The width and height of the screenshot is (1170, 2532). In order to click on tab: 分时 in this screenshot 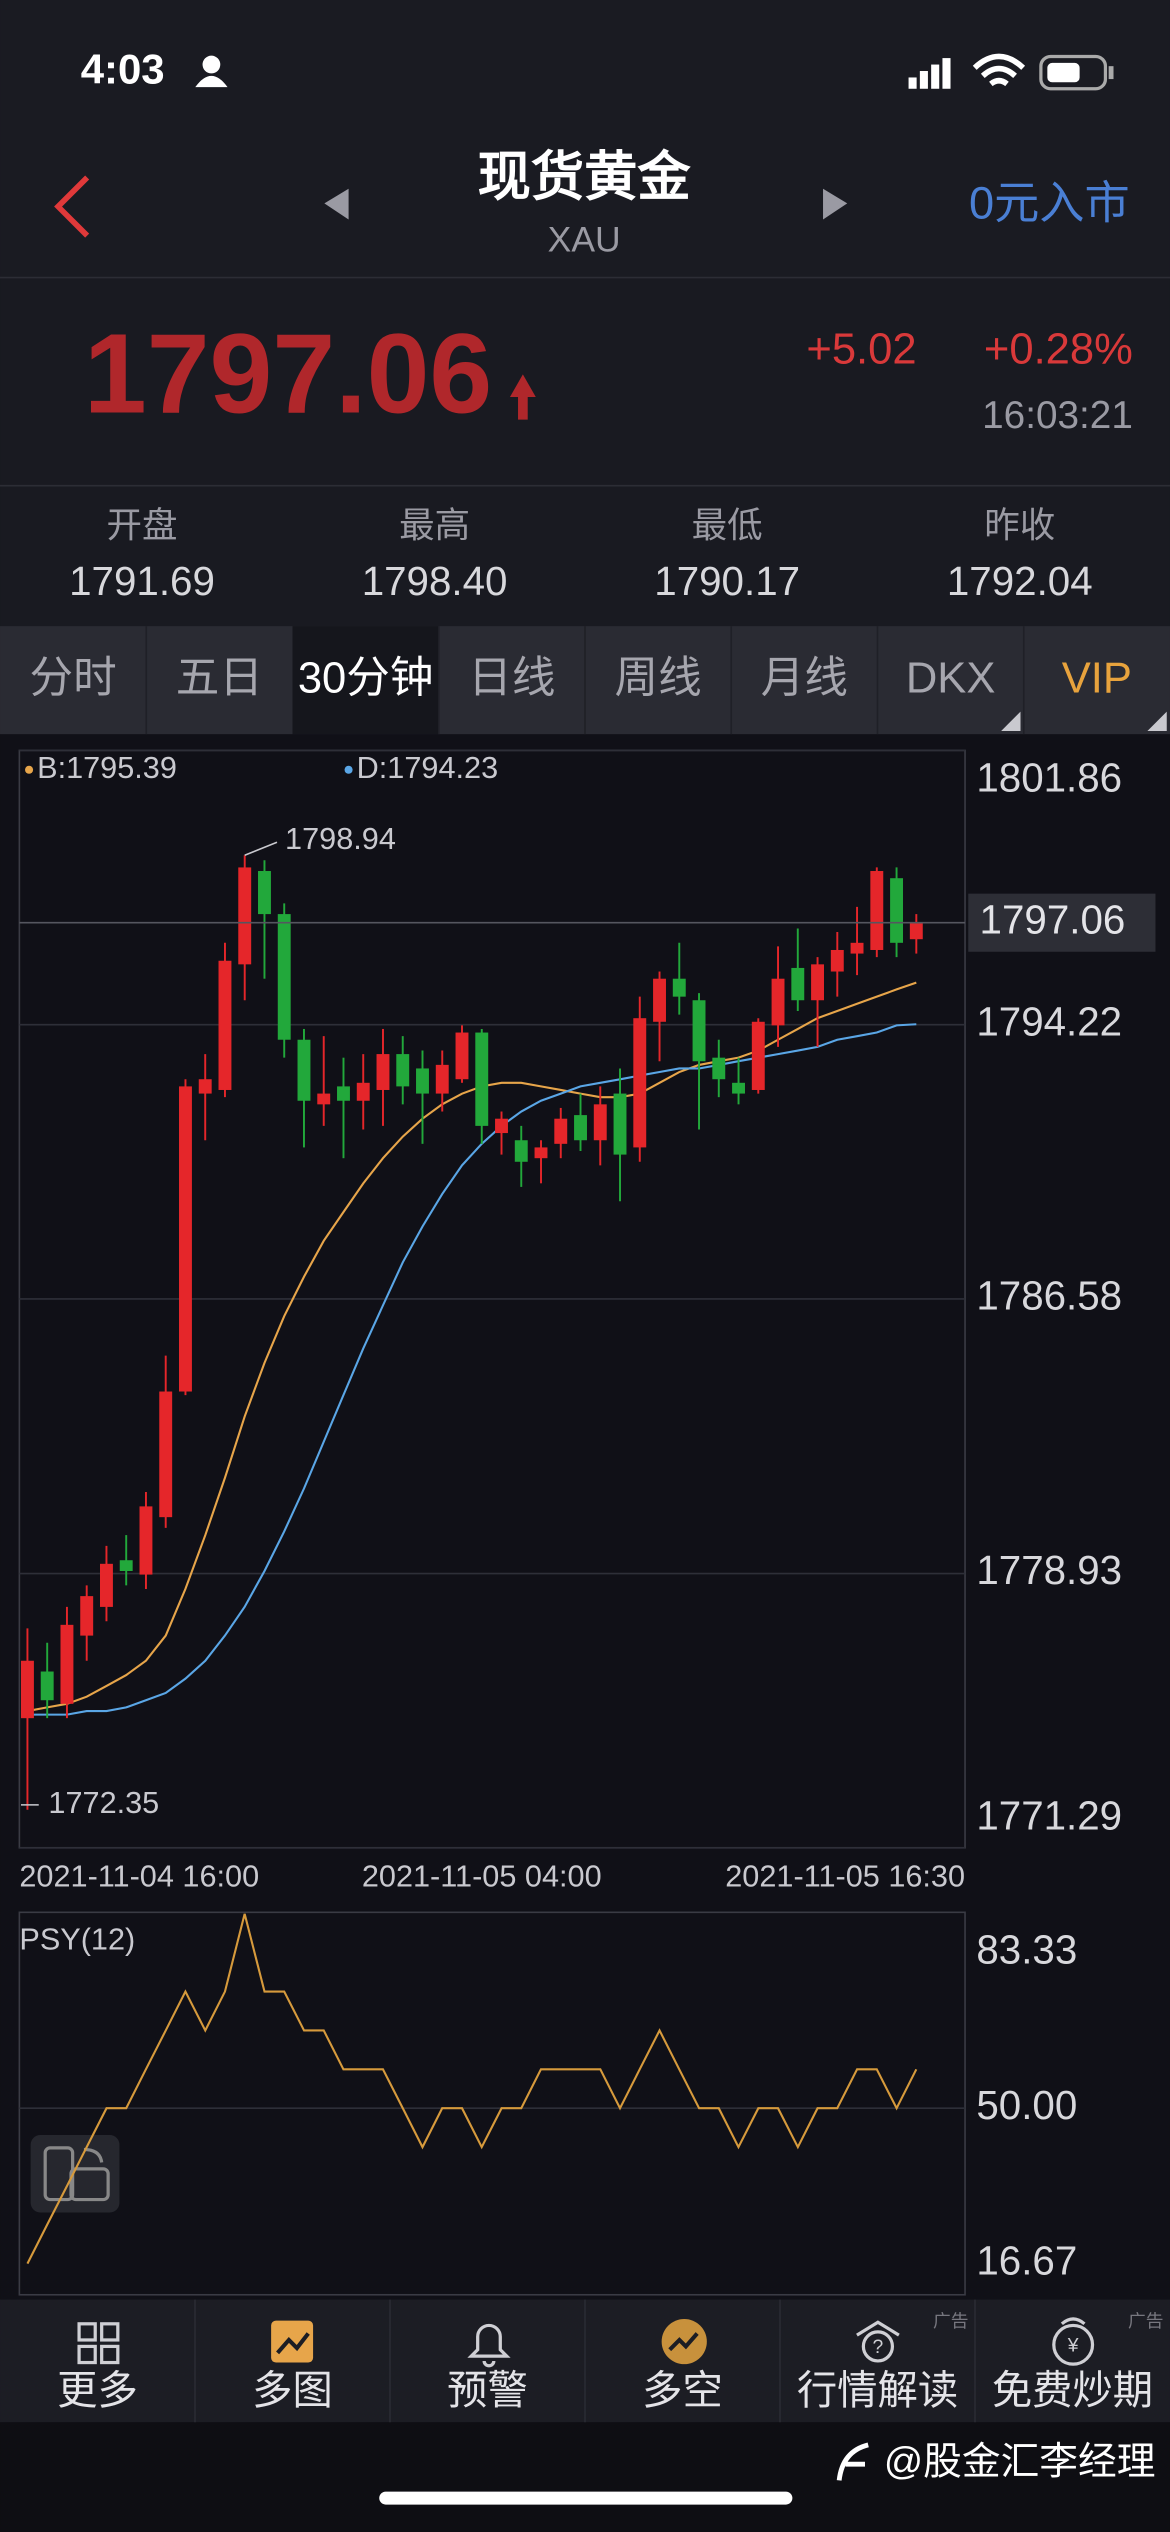, I will do `click(73, 679)`.